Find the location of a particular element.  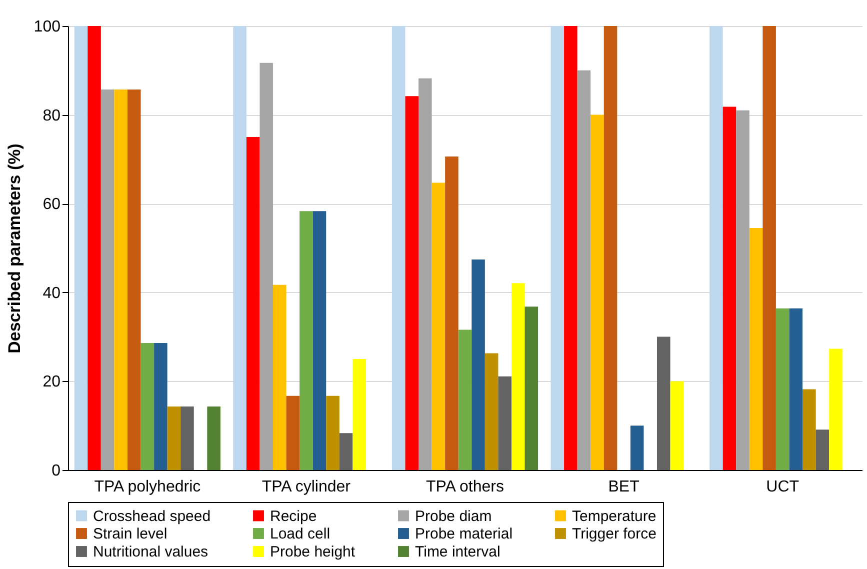

x-tick-label: UCT is located at coordinates (783, 487).